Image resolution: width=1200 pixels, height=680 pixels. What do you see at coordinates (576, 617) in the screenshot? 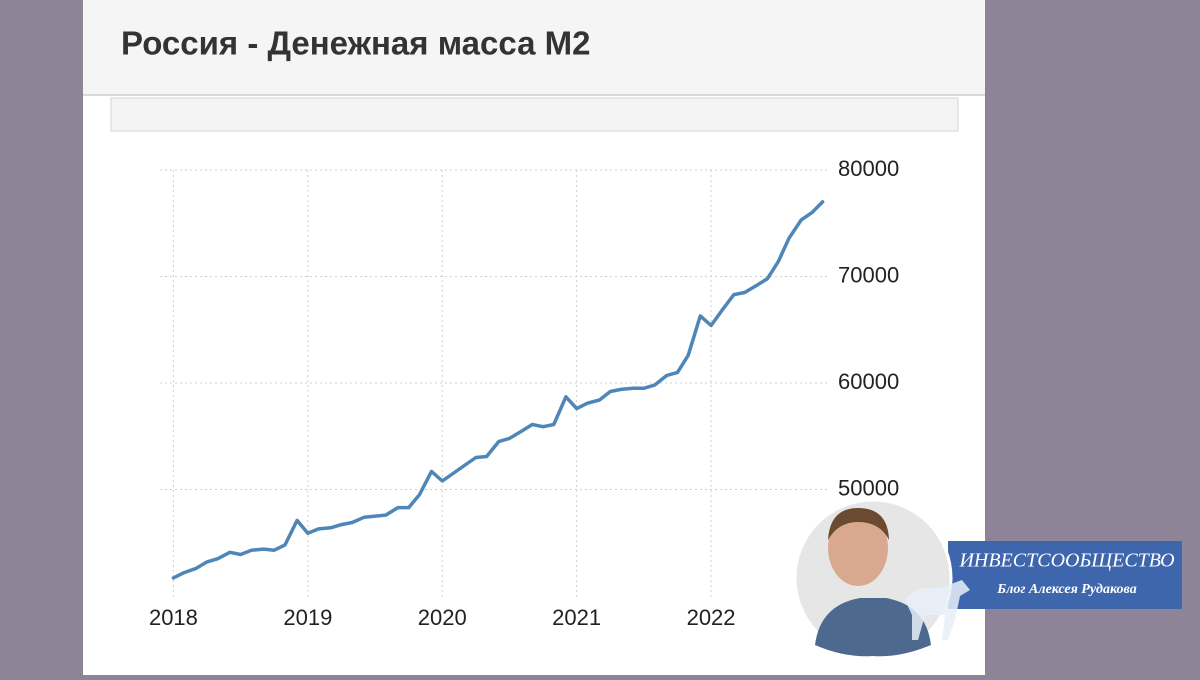
I see `x-tick-label: 2021` at bounding box center [576, 617].